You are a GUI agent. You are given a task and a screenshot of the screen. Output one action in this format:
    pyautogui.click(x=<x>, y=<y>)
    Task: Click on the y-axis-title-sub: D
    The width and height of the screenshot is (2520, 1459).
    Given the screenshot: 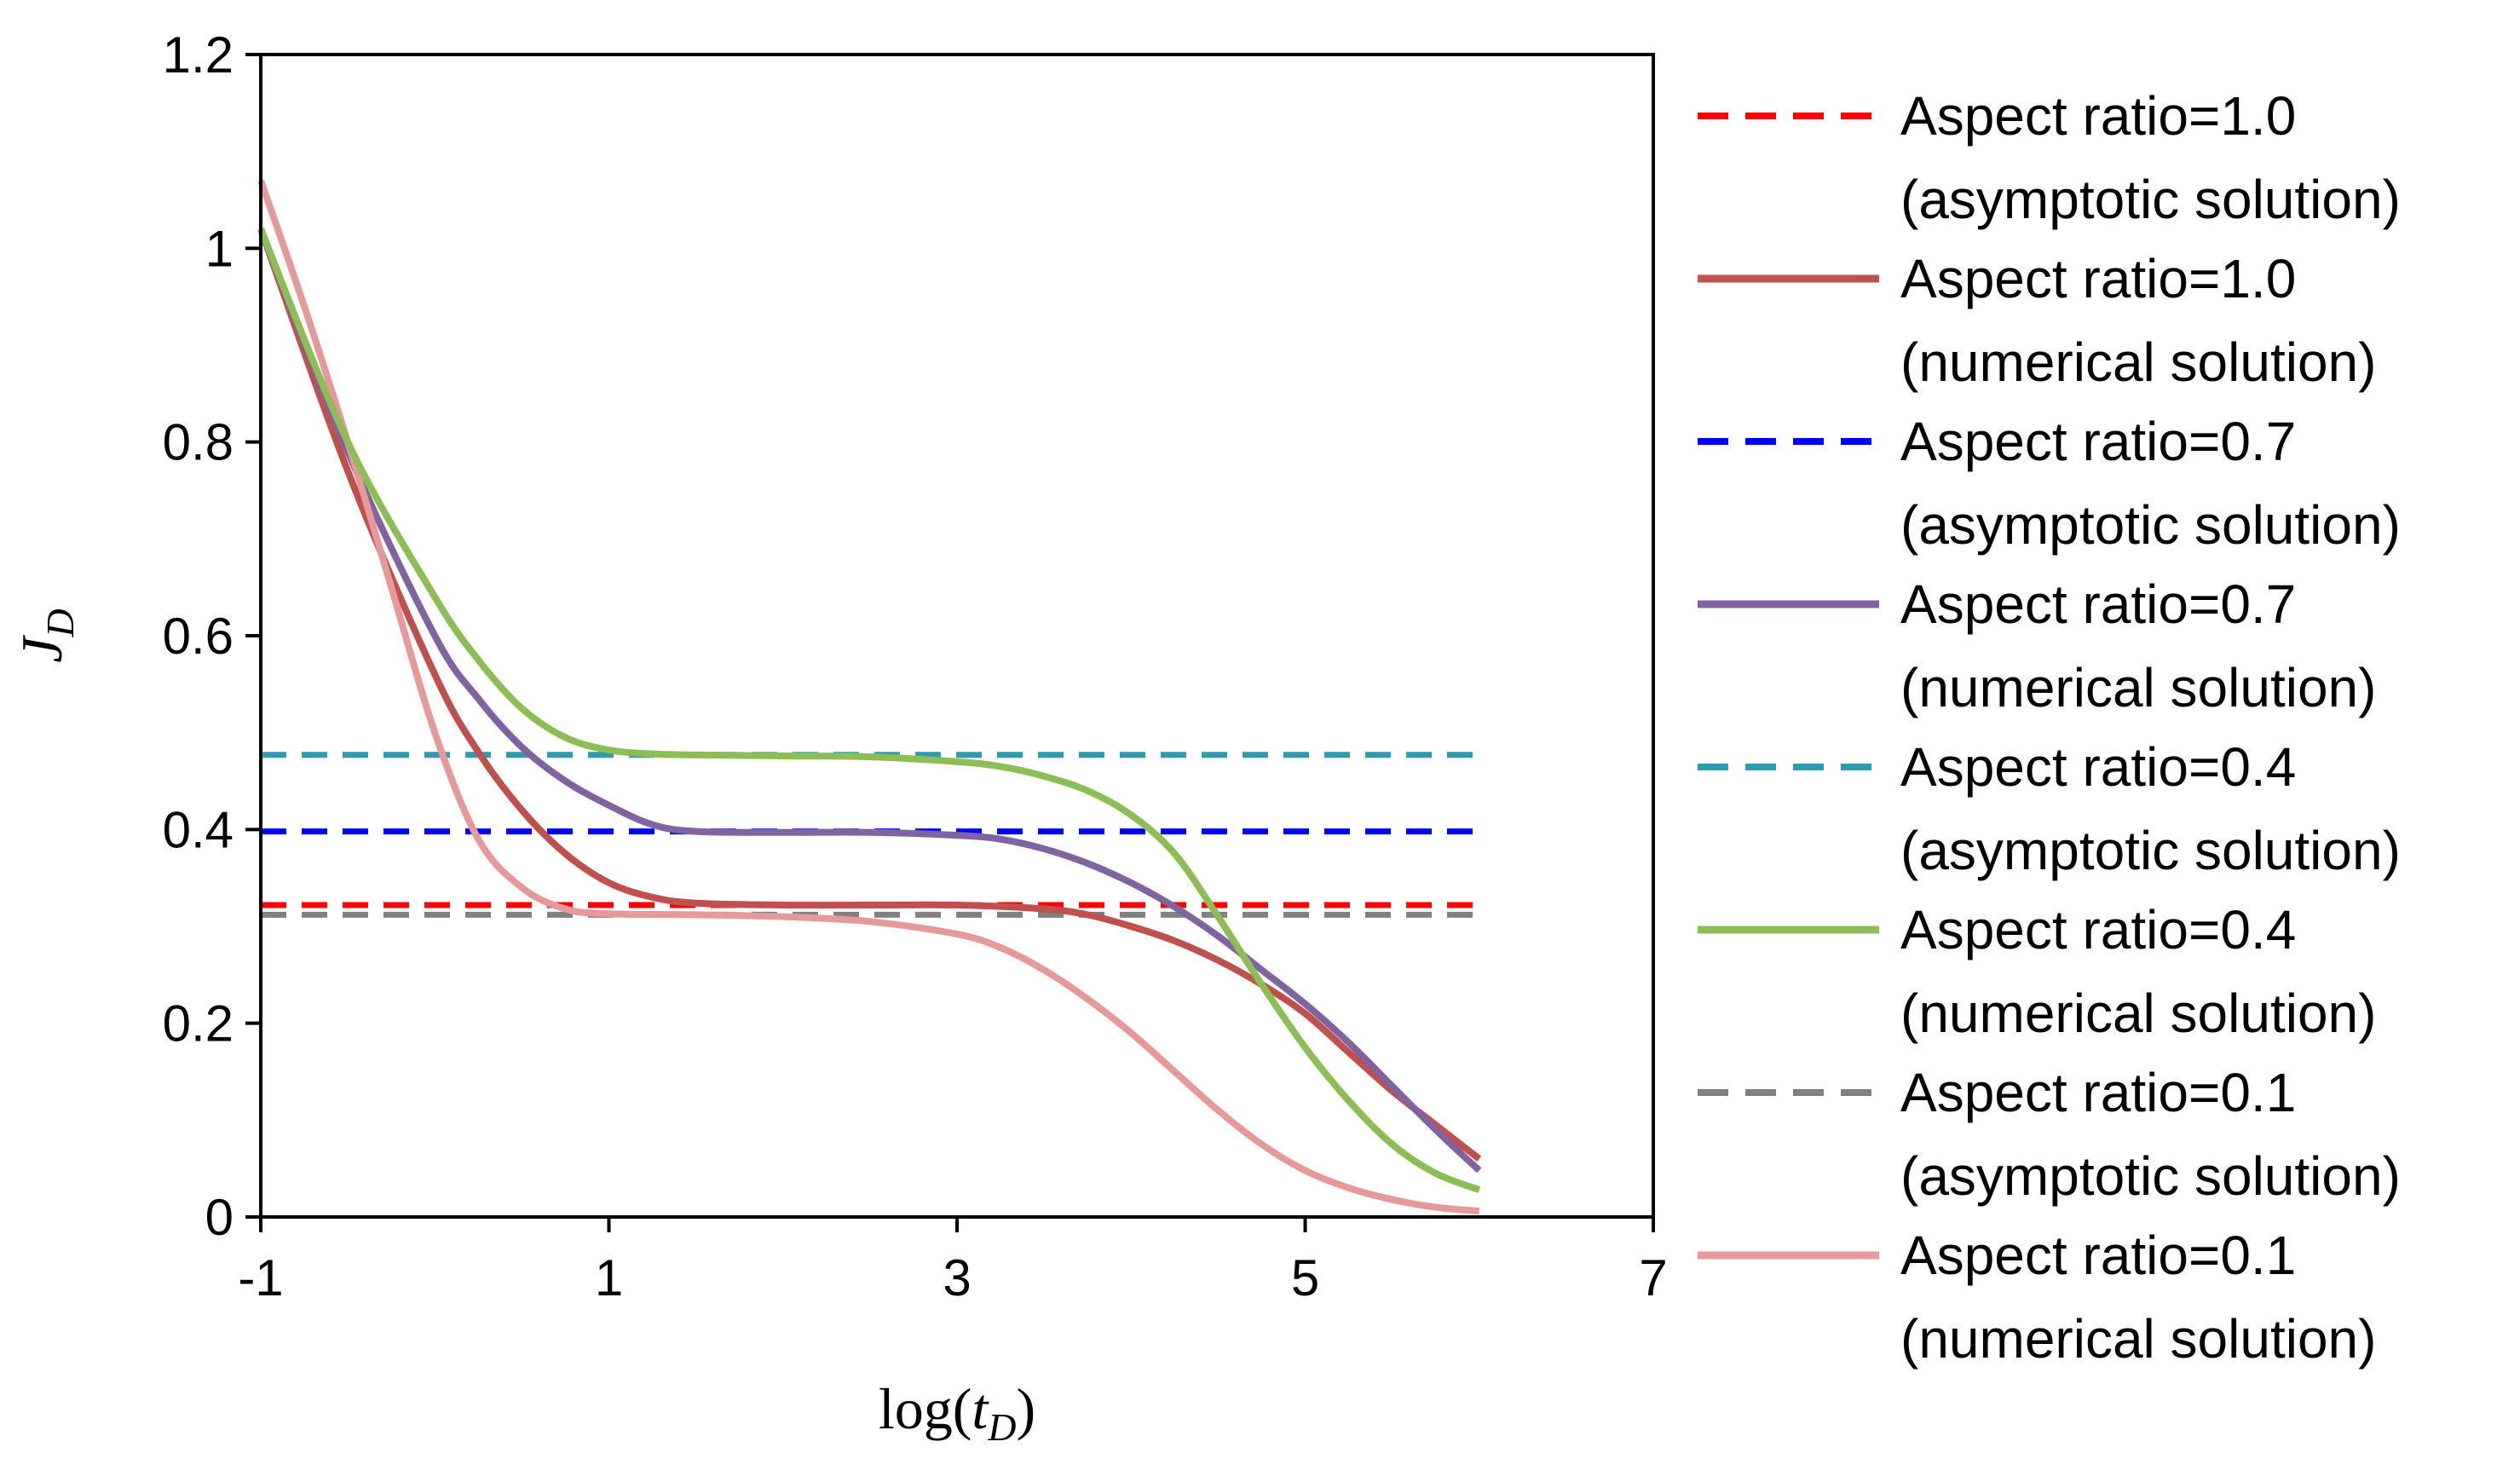 What is the action you would take?
    pyautogui.click(x=60, y=622)
    